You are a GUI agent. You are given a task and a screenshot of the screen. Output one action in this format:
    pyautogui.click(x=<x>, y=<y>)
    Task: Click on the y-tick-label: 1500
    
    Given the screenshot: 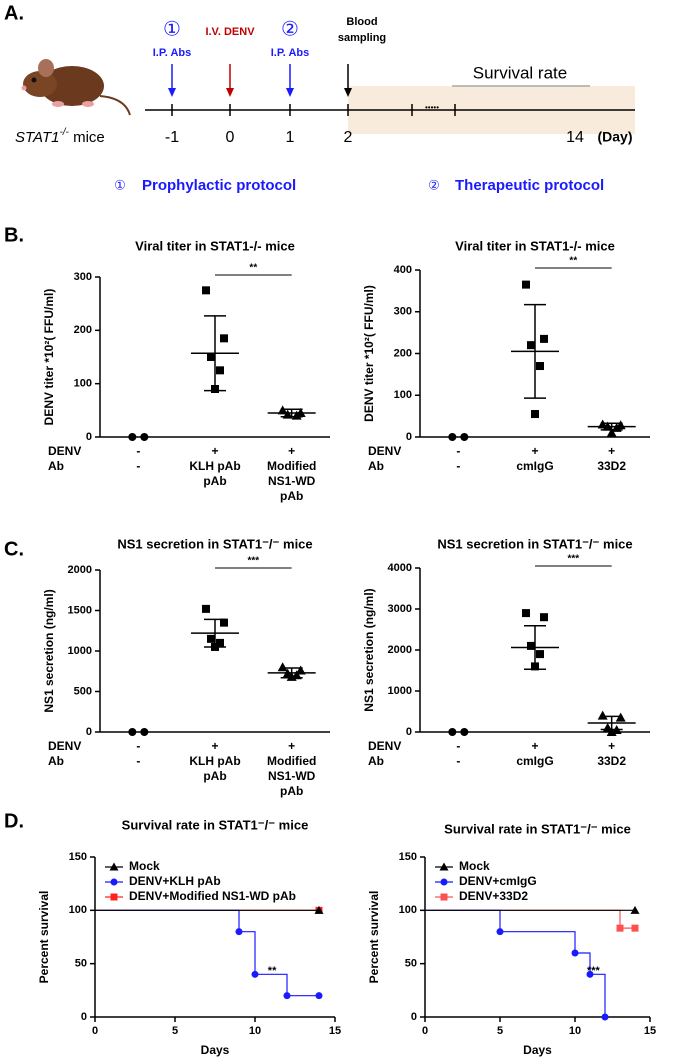 What is the action you would take?
    pyautogui.click(x=80, y=610)
    